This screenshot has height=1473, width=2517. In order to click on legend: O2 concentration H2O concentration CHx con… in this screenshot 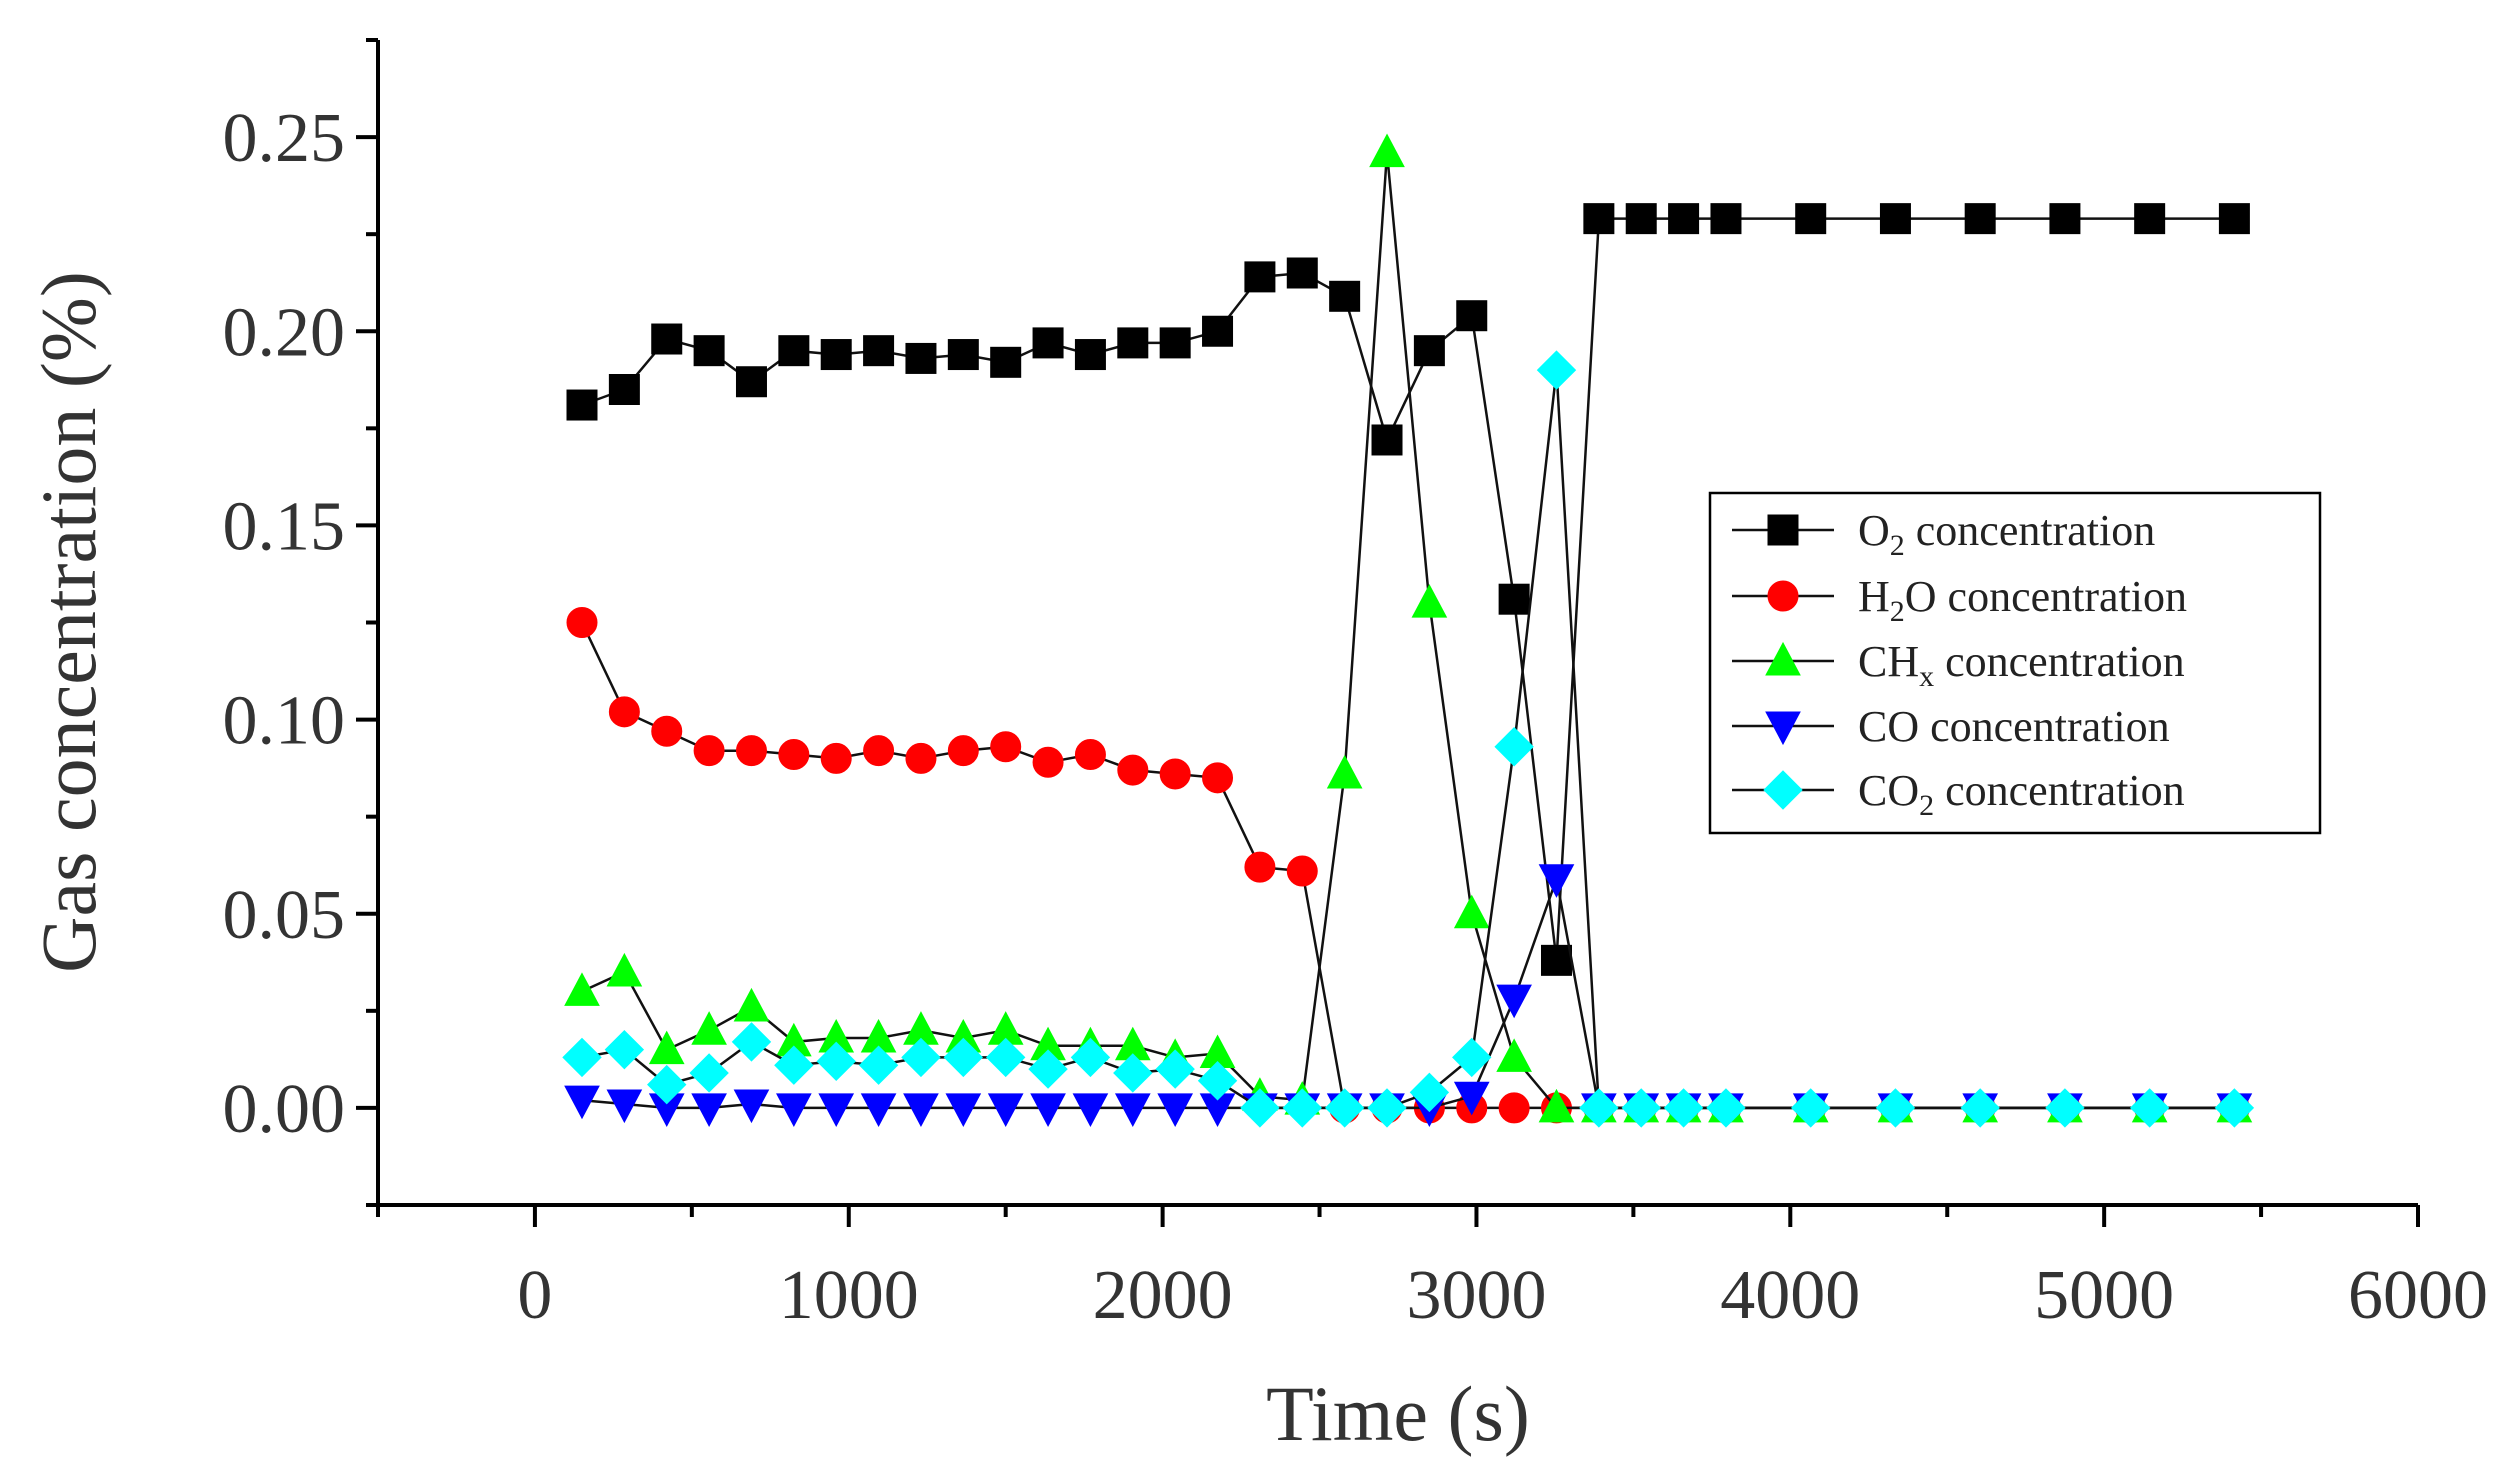, I will do `click(2015, 663)`.